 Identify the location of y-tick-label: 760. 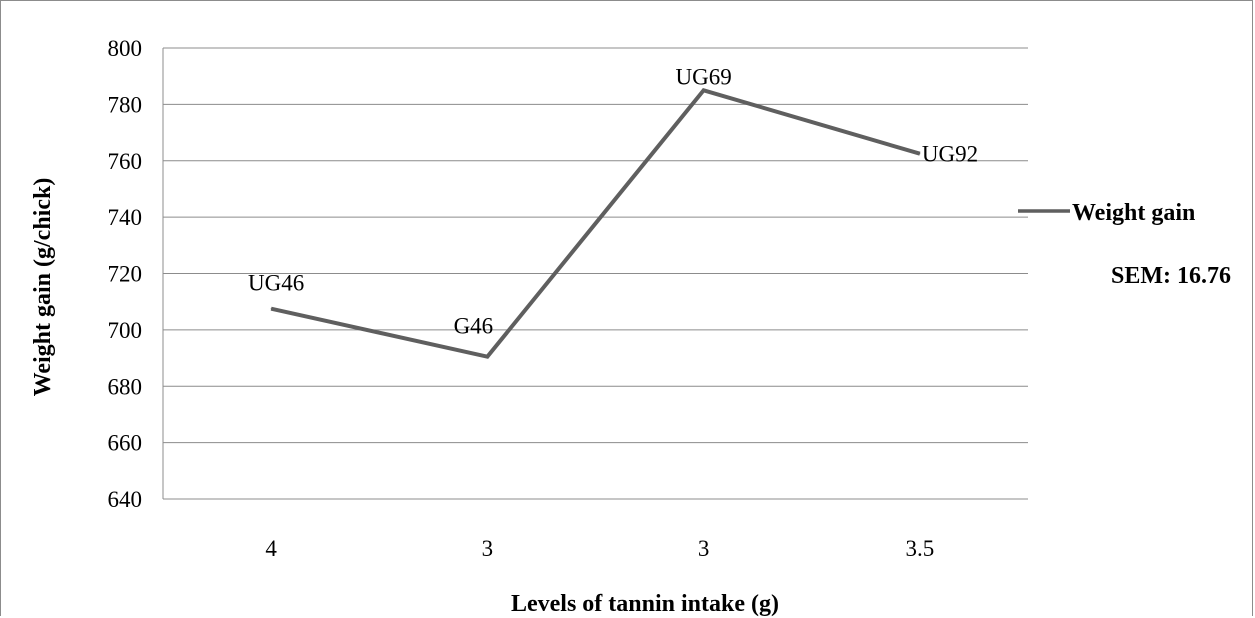
(125, 161).